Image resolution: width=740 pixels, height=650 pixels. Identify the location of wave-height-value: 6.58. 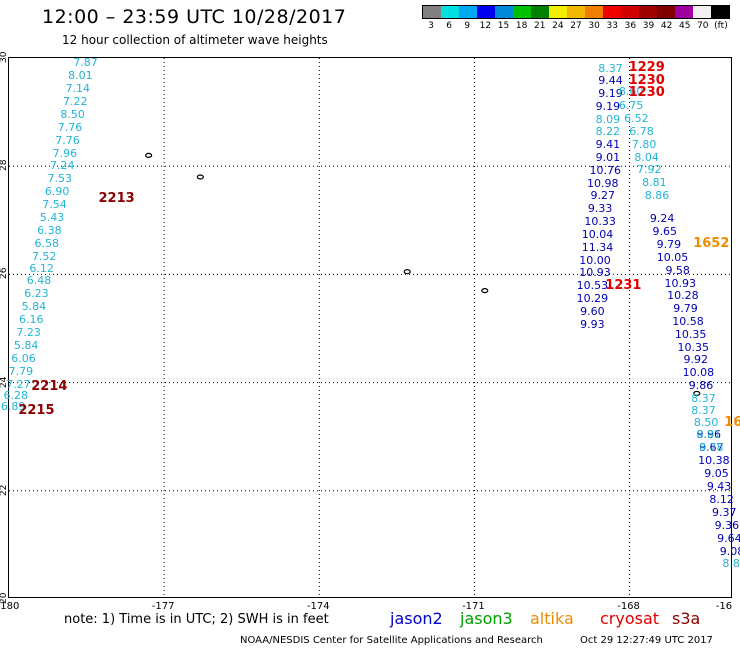
(47, 243).